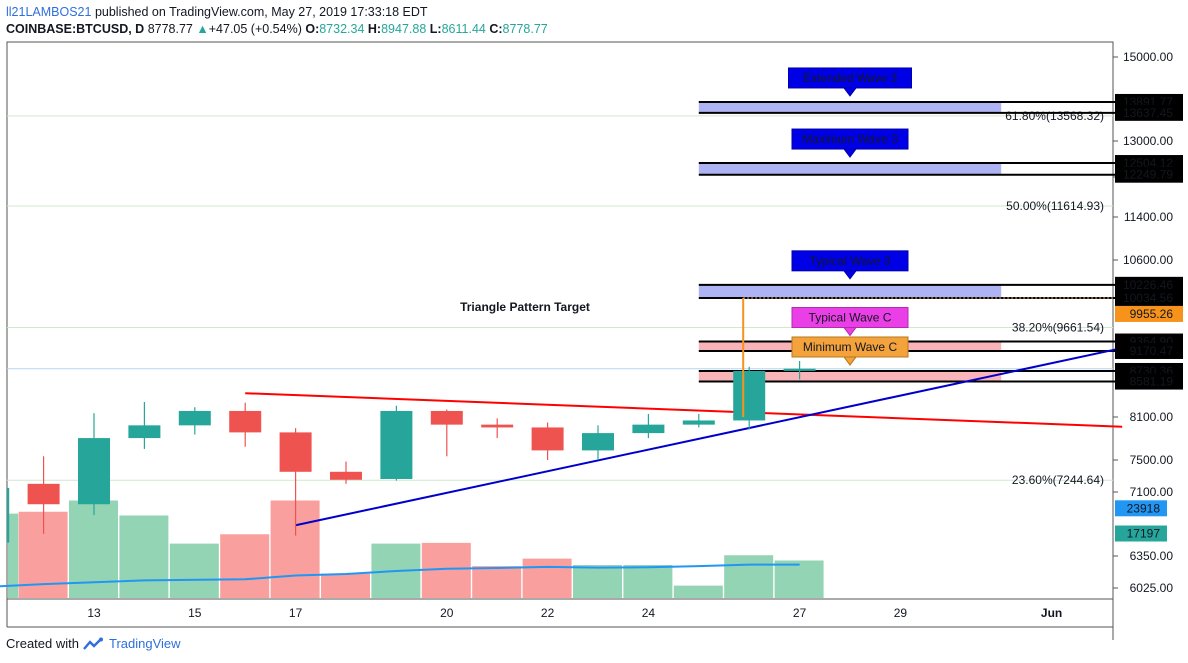 Image resolution: width=1188 pixels, height=663 pixels. I want to click on tradingview-logo-icon, so click(93, 643).